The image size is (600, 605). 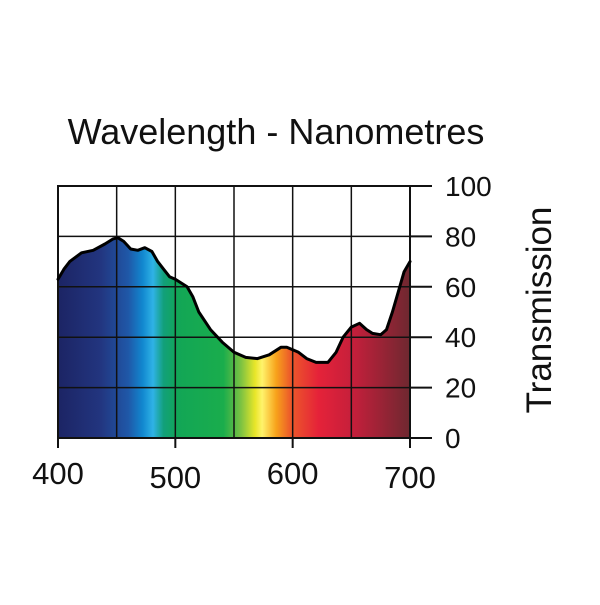 What do you see at coordinates (539, 310) in the screenshot?
I see `y-axis-label: Transmission` at bounding box center [539, 310].